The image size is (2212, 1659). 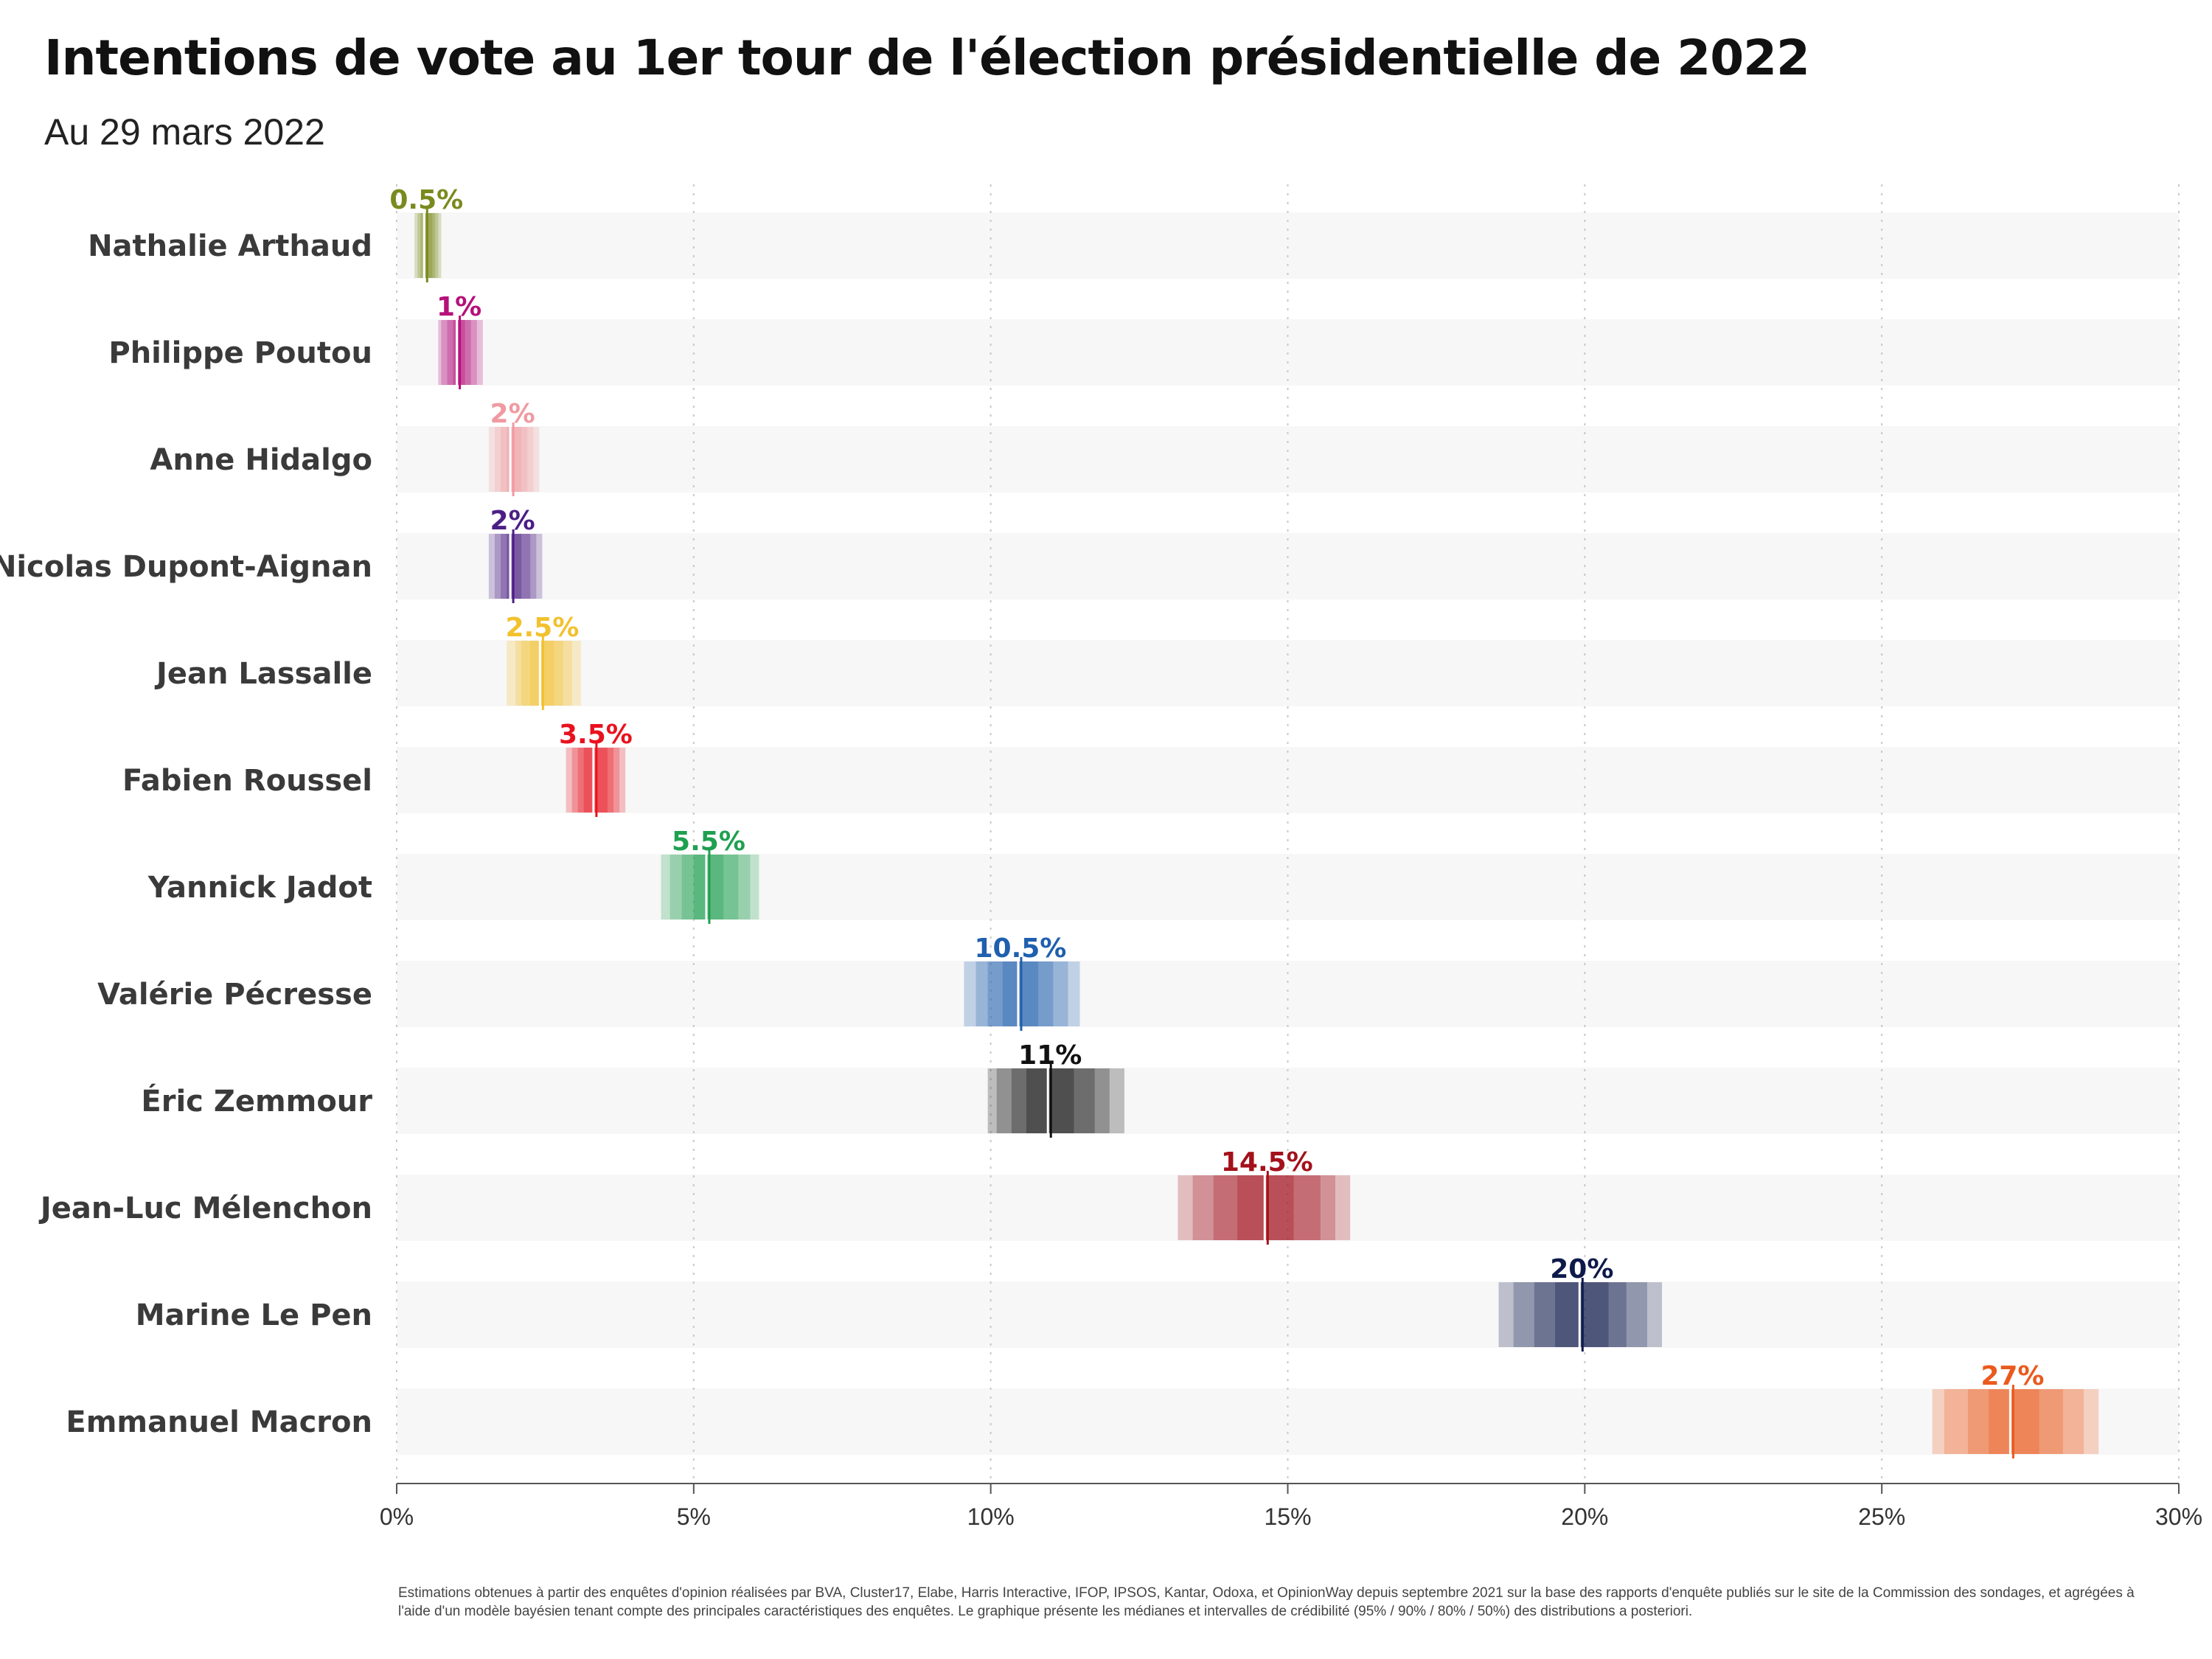 What do you see at coordinates (186, 567) in the screenshot?
I see `candidate-label: Nicolas Dupont-Aignan` at bounding box center [186, 567].